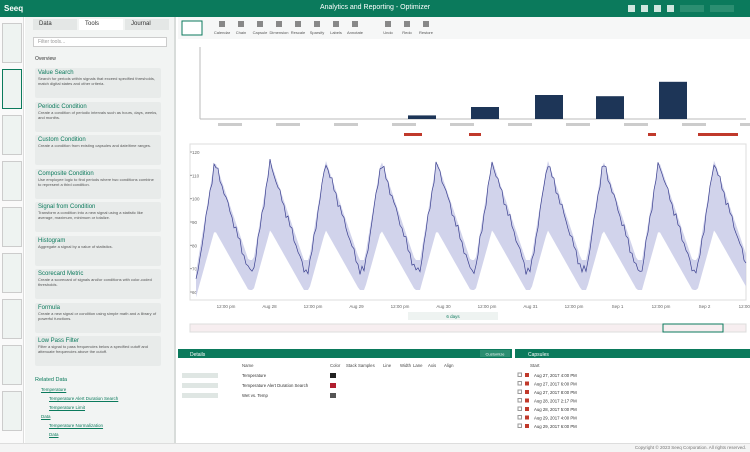 The width and height of the screenshot is (750, 452). What do you see at coordinates (45, 59) in the screenshot?
I see `section-label: Overview` at bounding box center [45, 59].